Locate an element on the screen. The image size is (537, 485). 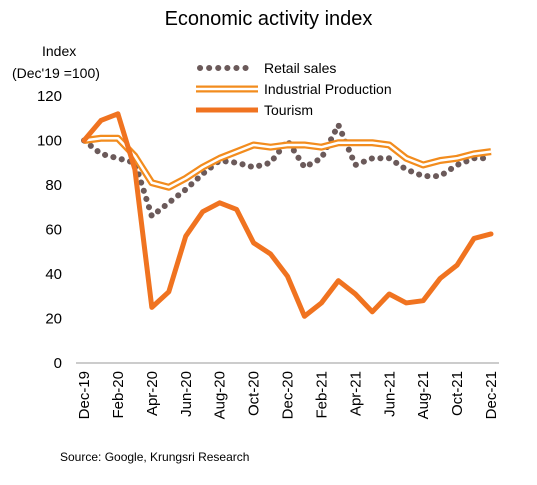
legend-item-industrial-production: Industrial Production is located at coordinates (294, 89).